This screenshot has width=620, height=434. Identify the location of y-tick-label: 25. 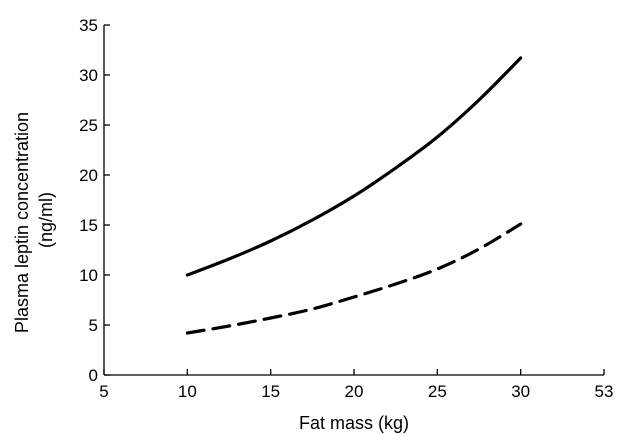
(88, 125).